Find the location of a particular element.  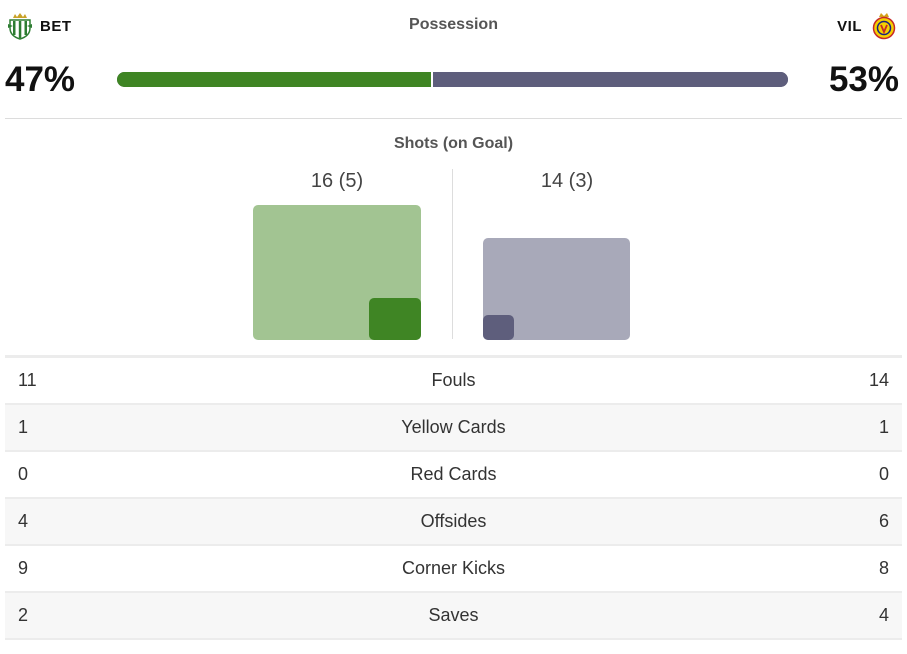

stat-row-saves: 2 Saves 4 is located at coordinates (453, 616).